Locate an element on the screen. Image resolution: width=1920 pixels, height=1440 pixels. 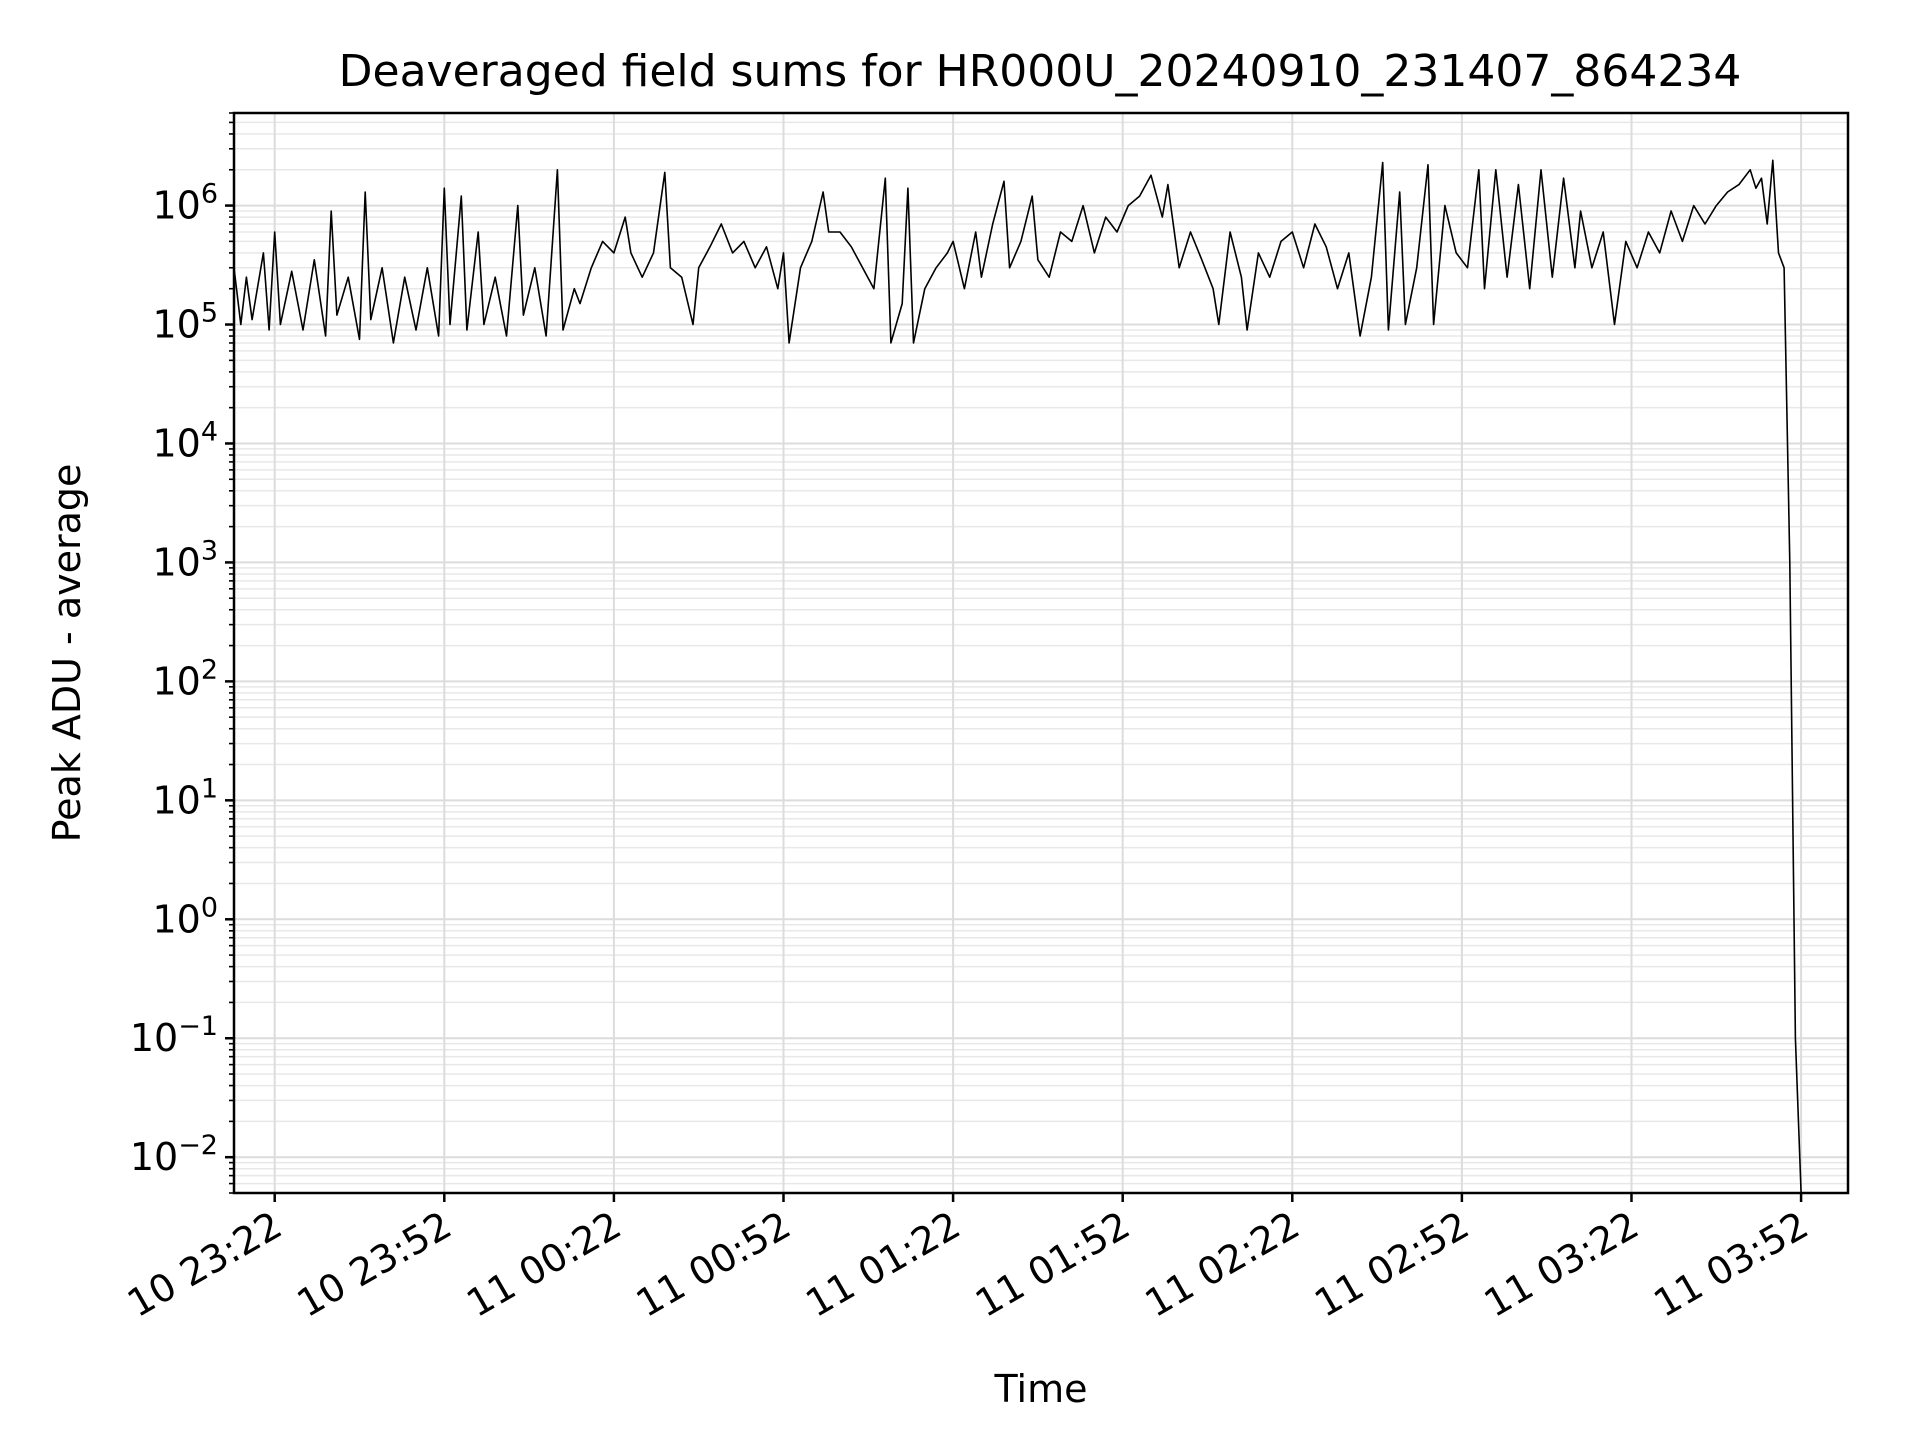
y-axis: 10⁻² 10⁻¹ 10⁰ 10¹ 10² 10³ 10⁴ 10⁵ 10⁶ is located at coordinates (182, 653).